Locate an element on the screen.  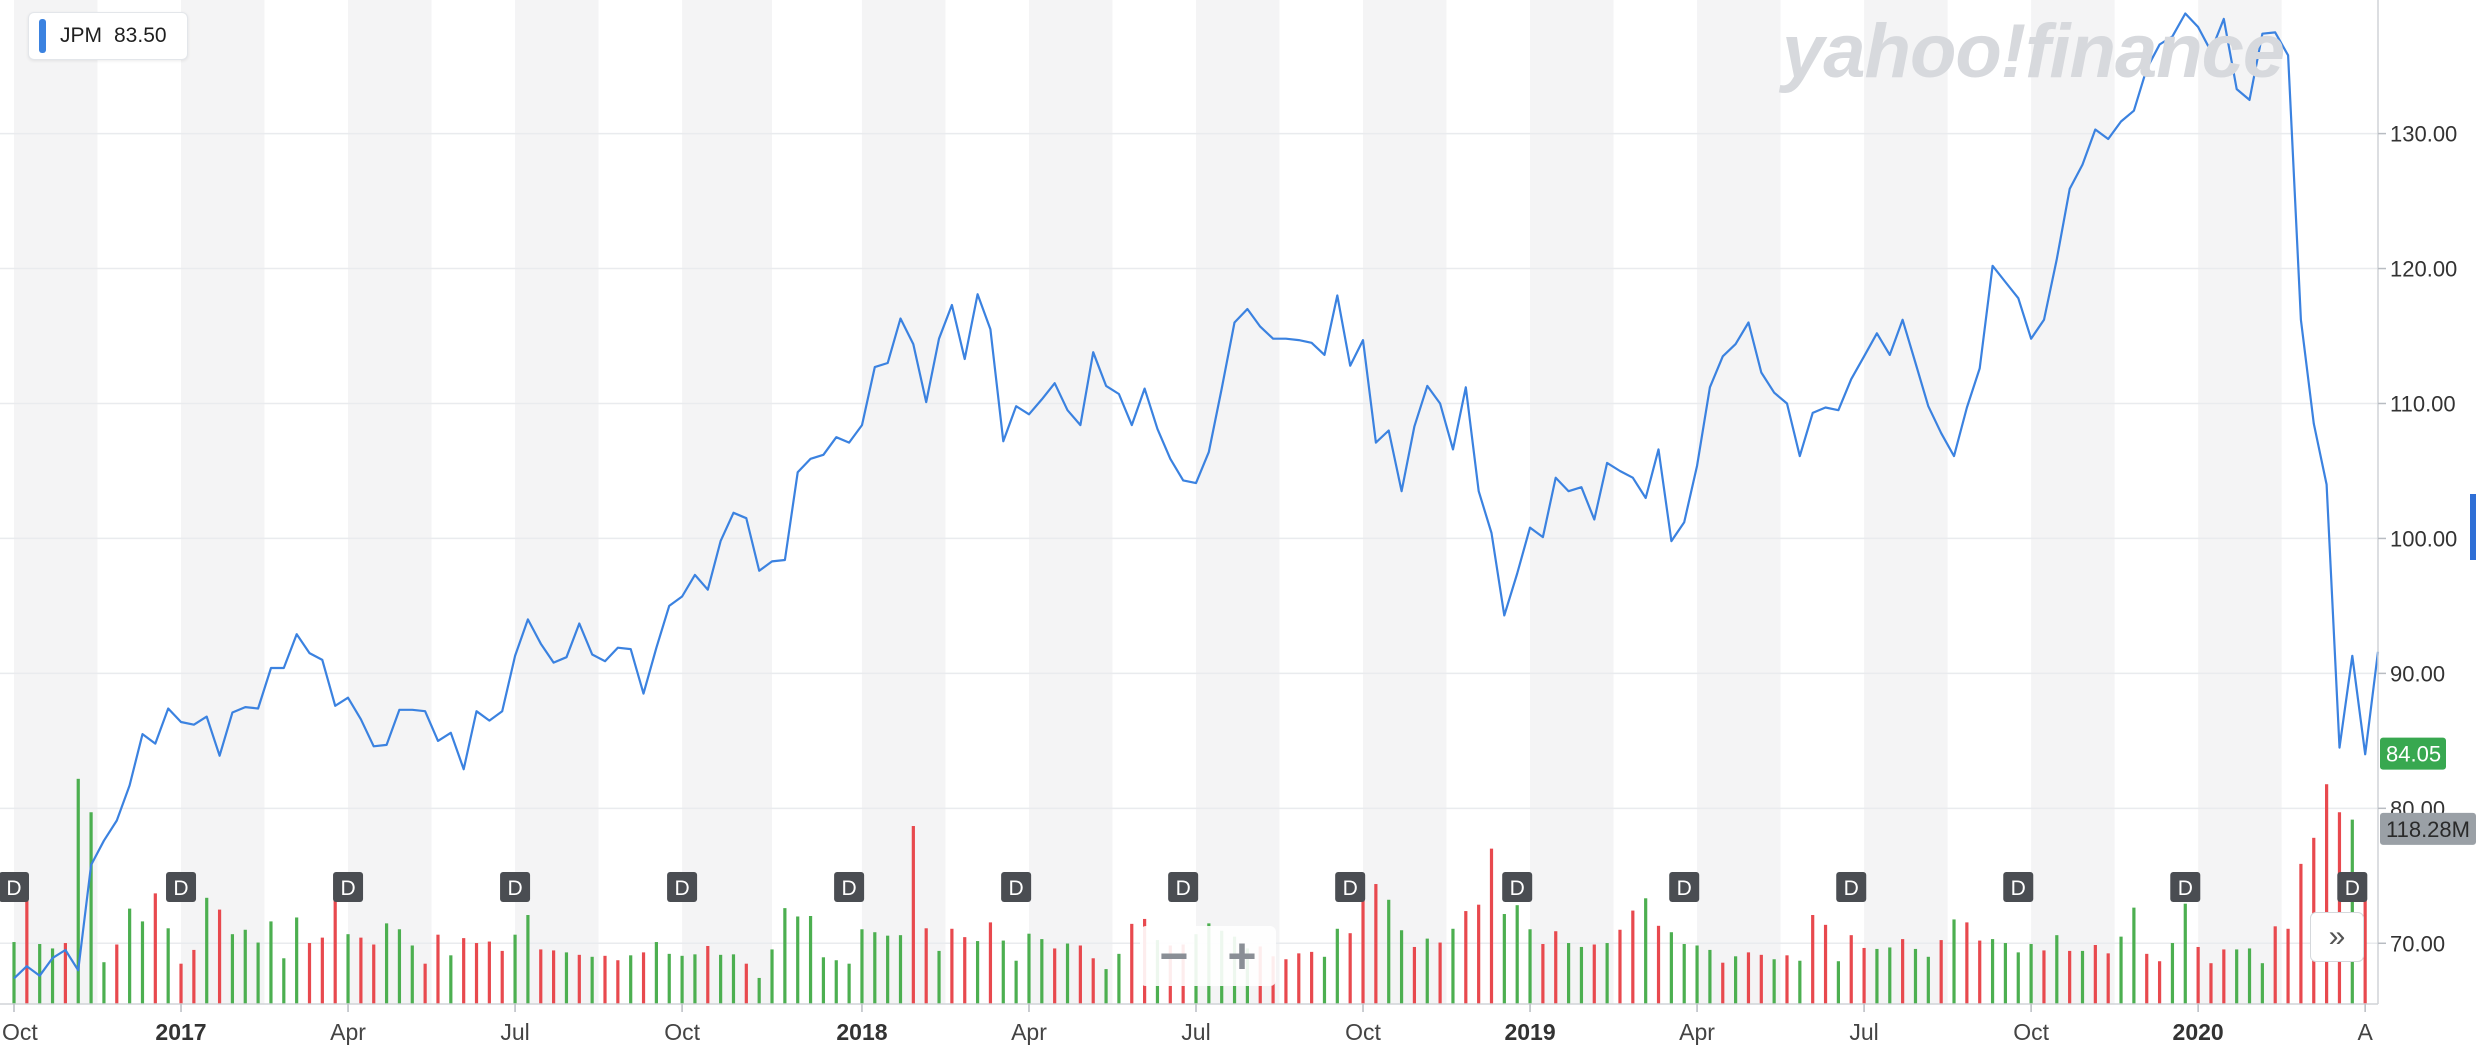
zoom-out-button: − is located at coordinates (1174, 956).